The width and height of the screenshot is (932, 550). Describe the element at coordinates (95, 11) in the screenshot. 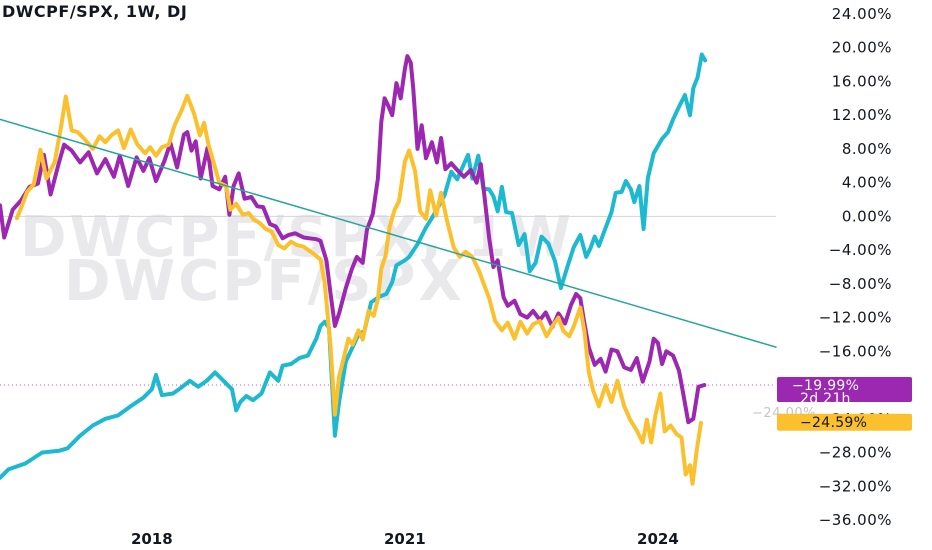

I see `chart-title: DWCPF/SPX, 1W, DJ` at that location.